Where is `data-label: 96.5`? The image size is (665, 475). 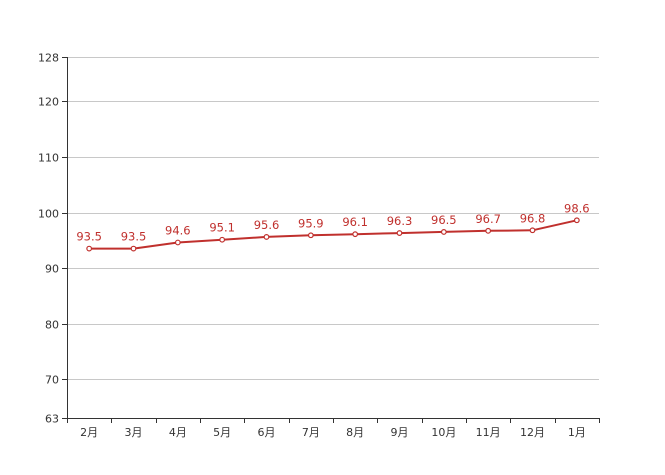 data-label: 96.5 is located at coordinates (444, 220).